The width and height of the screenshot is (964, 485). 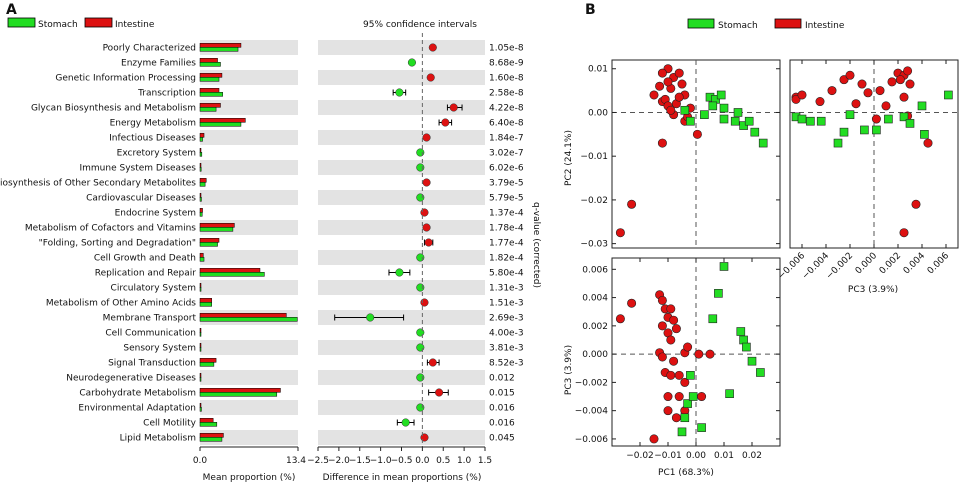 What do you see at coordinates (506, 229) in the screenshot?
I see `q-value: 1.78e-4` at bounding box center [506, 229].